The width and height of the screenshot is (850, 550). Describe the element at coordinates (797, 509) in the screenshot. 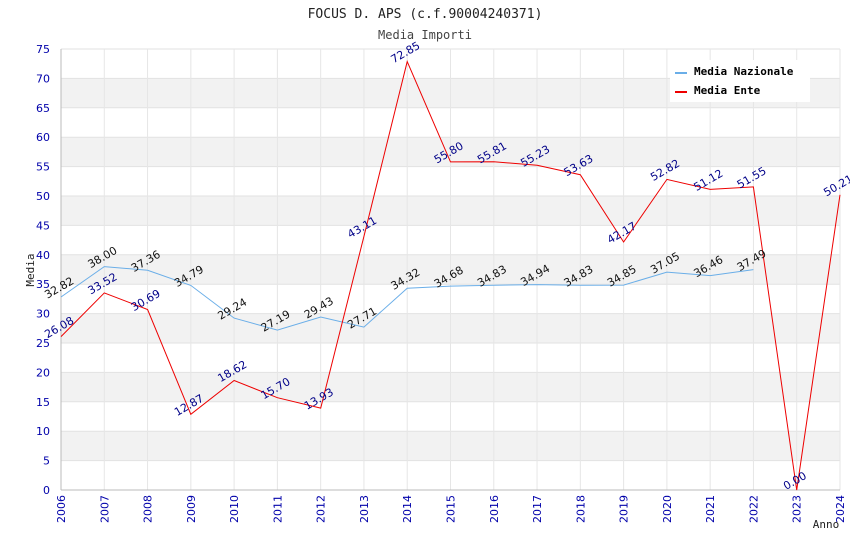

I see `x-tick-label: 2023` at that location.